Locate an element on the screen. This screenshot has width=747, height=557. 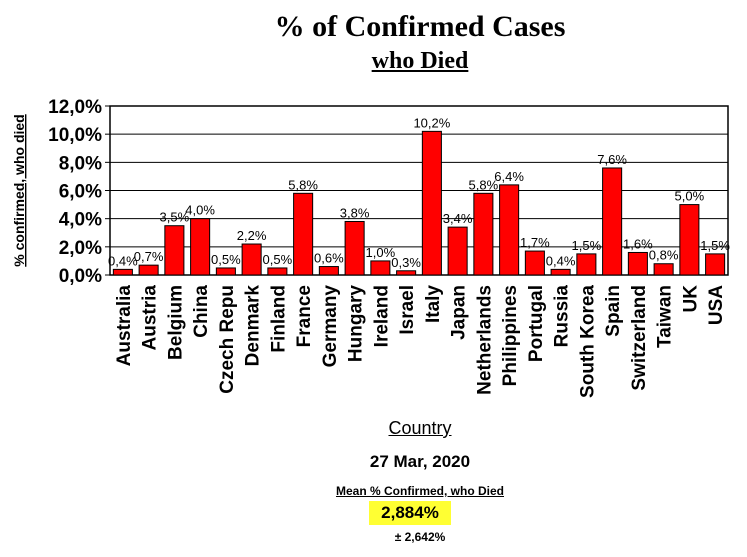
x-tick-label: Netherlands is located at coordinates (484, 340).